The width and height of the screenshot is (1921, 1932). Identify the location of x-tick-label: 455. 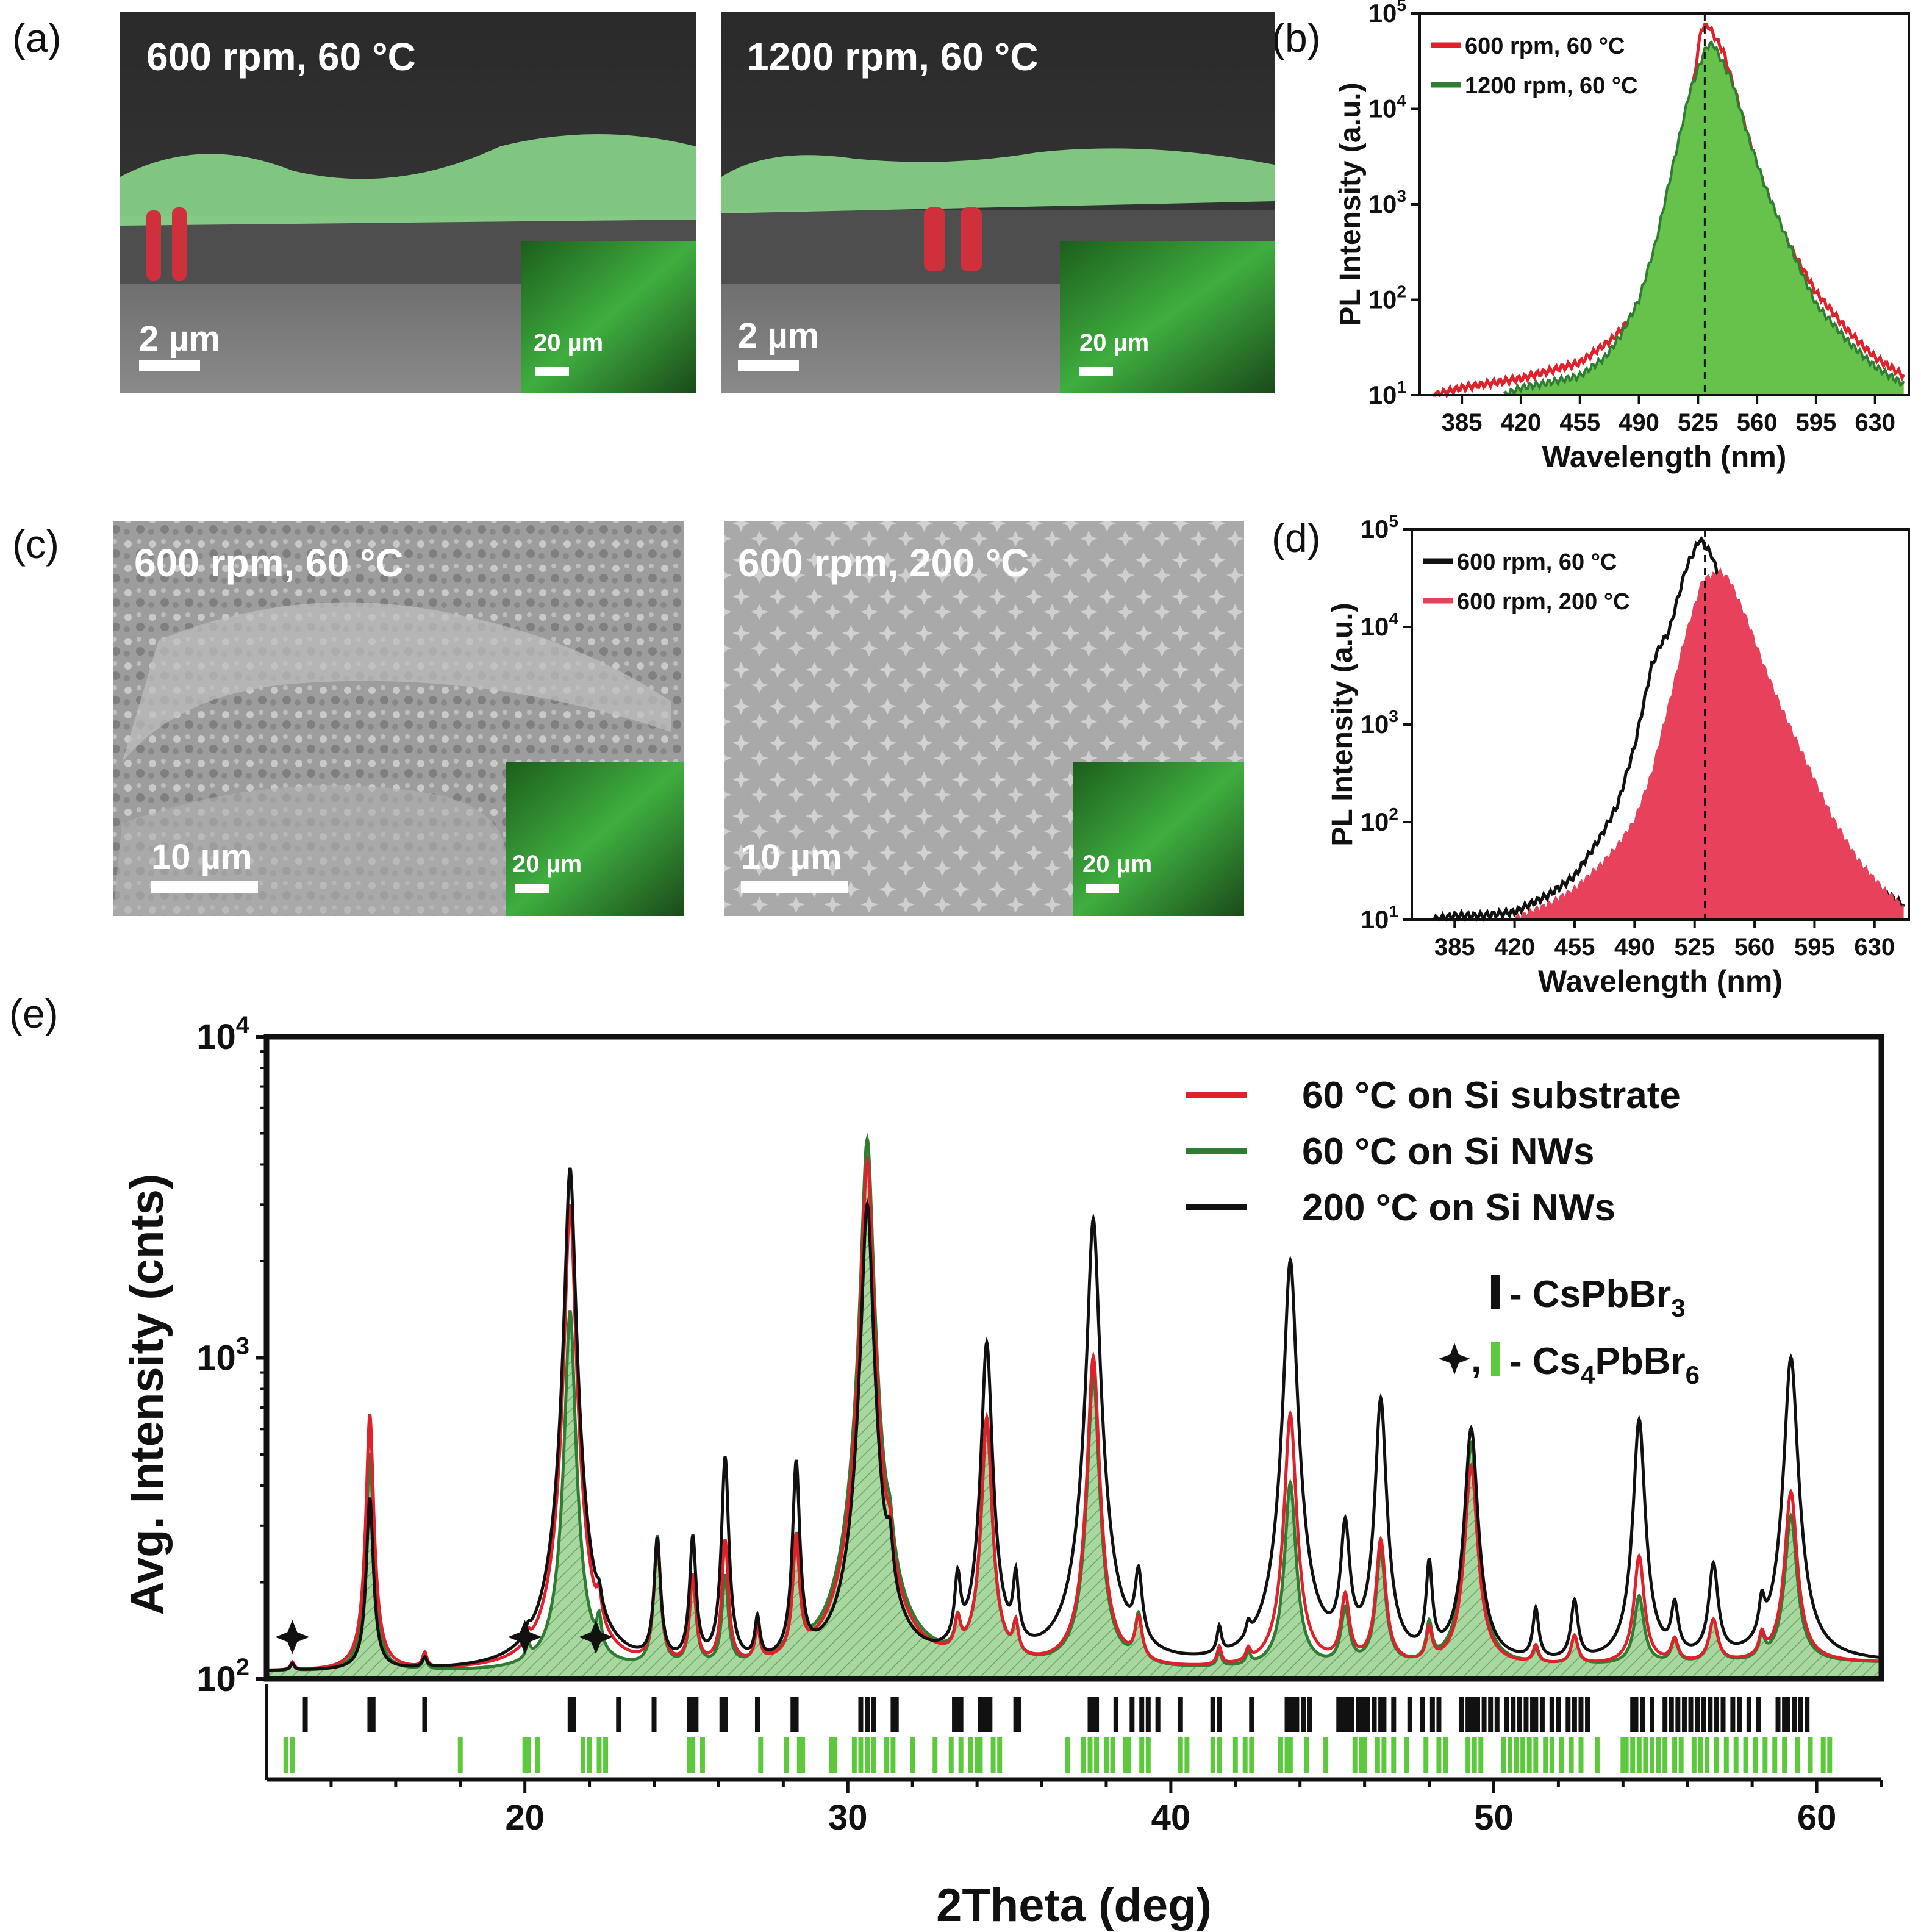
(1574, 947).